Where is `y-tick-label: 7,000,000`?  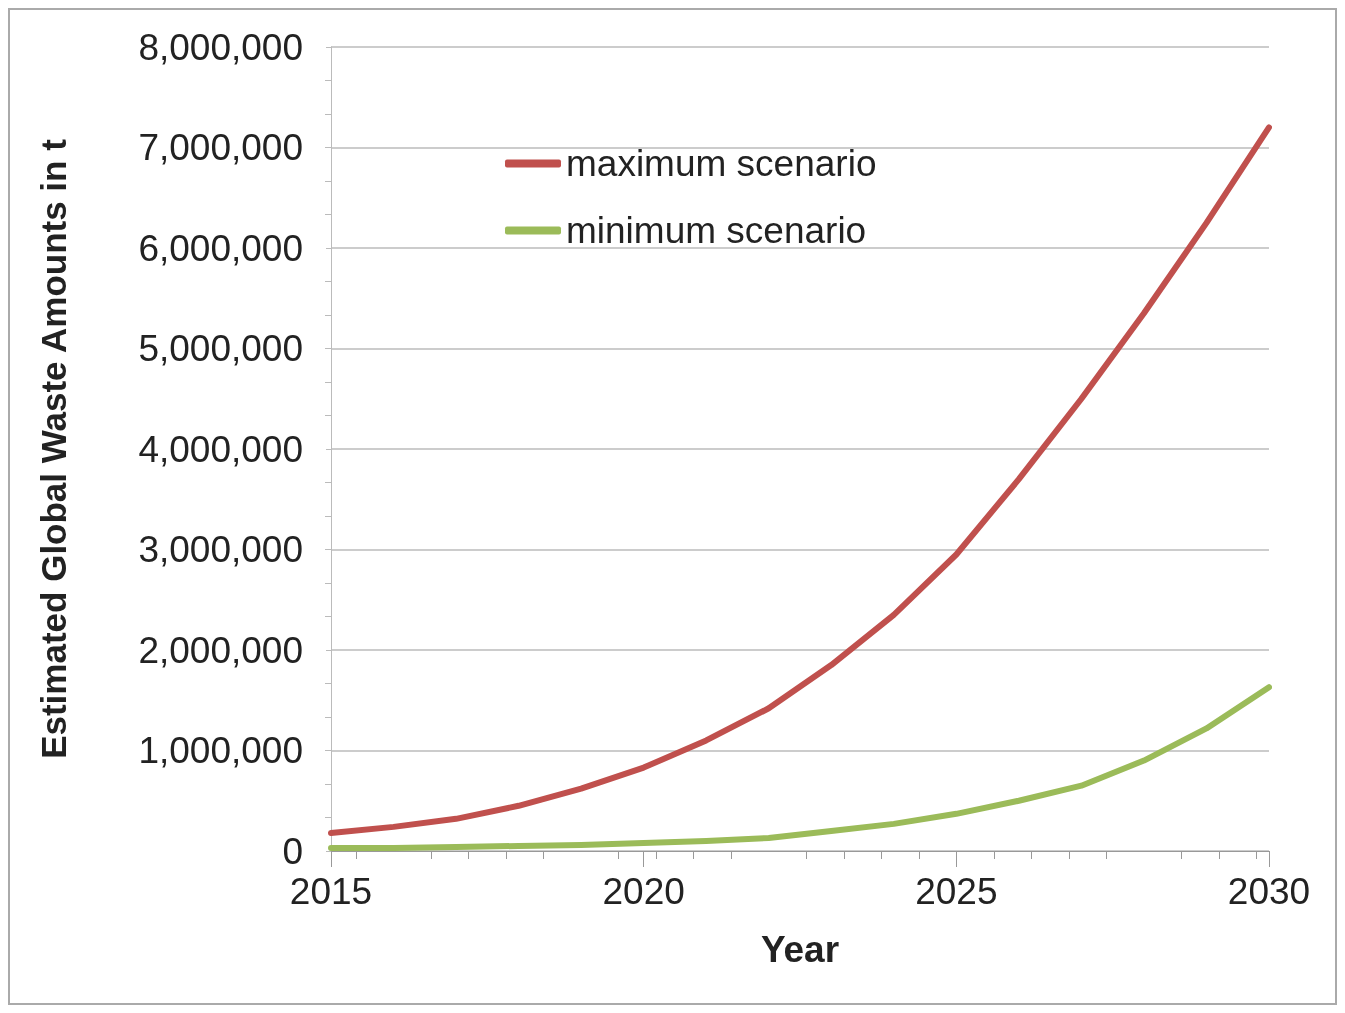
y-tick-label: 7,000,000 is located at coordinates (220, 147).